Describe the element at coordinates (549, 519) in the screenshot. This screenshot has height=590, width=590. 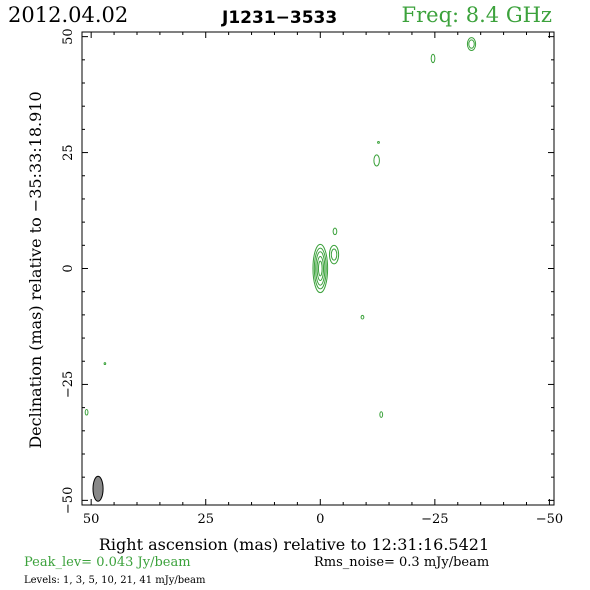
I see `x-tick-label: −50` at that location.